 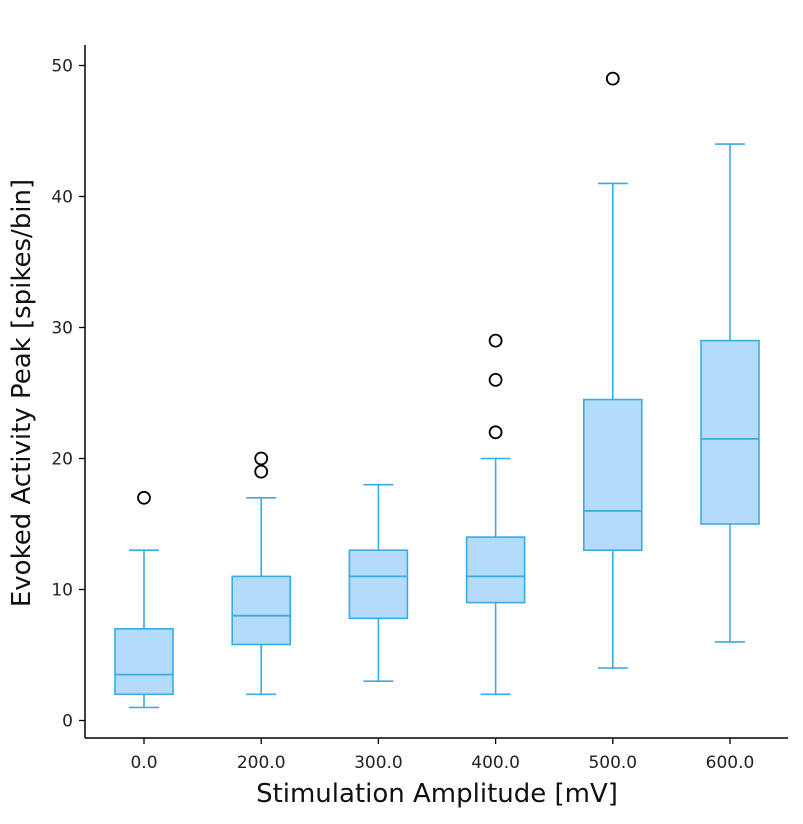 What do you see at coordinates (67, 722) in the screenshot?
I see `y-tick-label: 0` at bounding box center [67, 722].